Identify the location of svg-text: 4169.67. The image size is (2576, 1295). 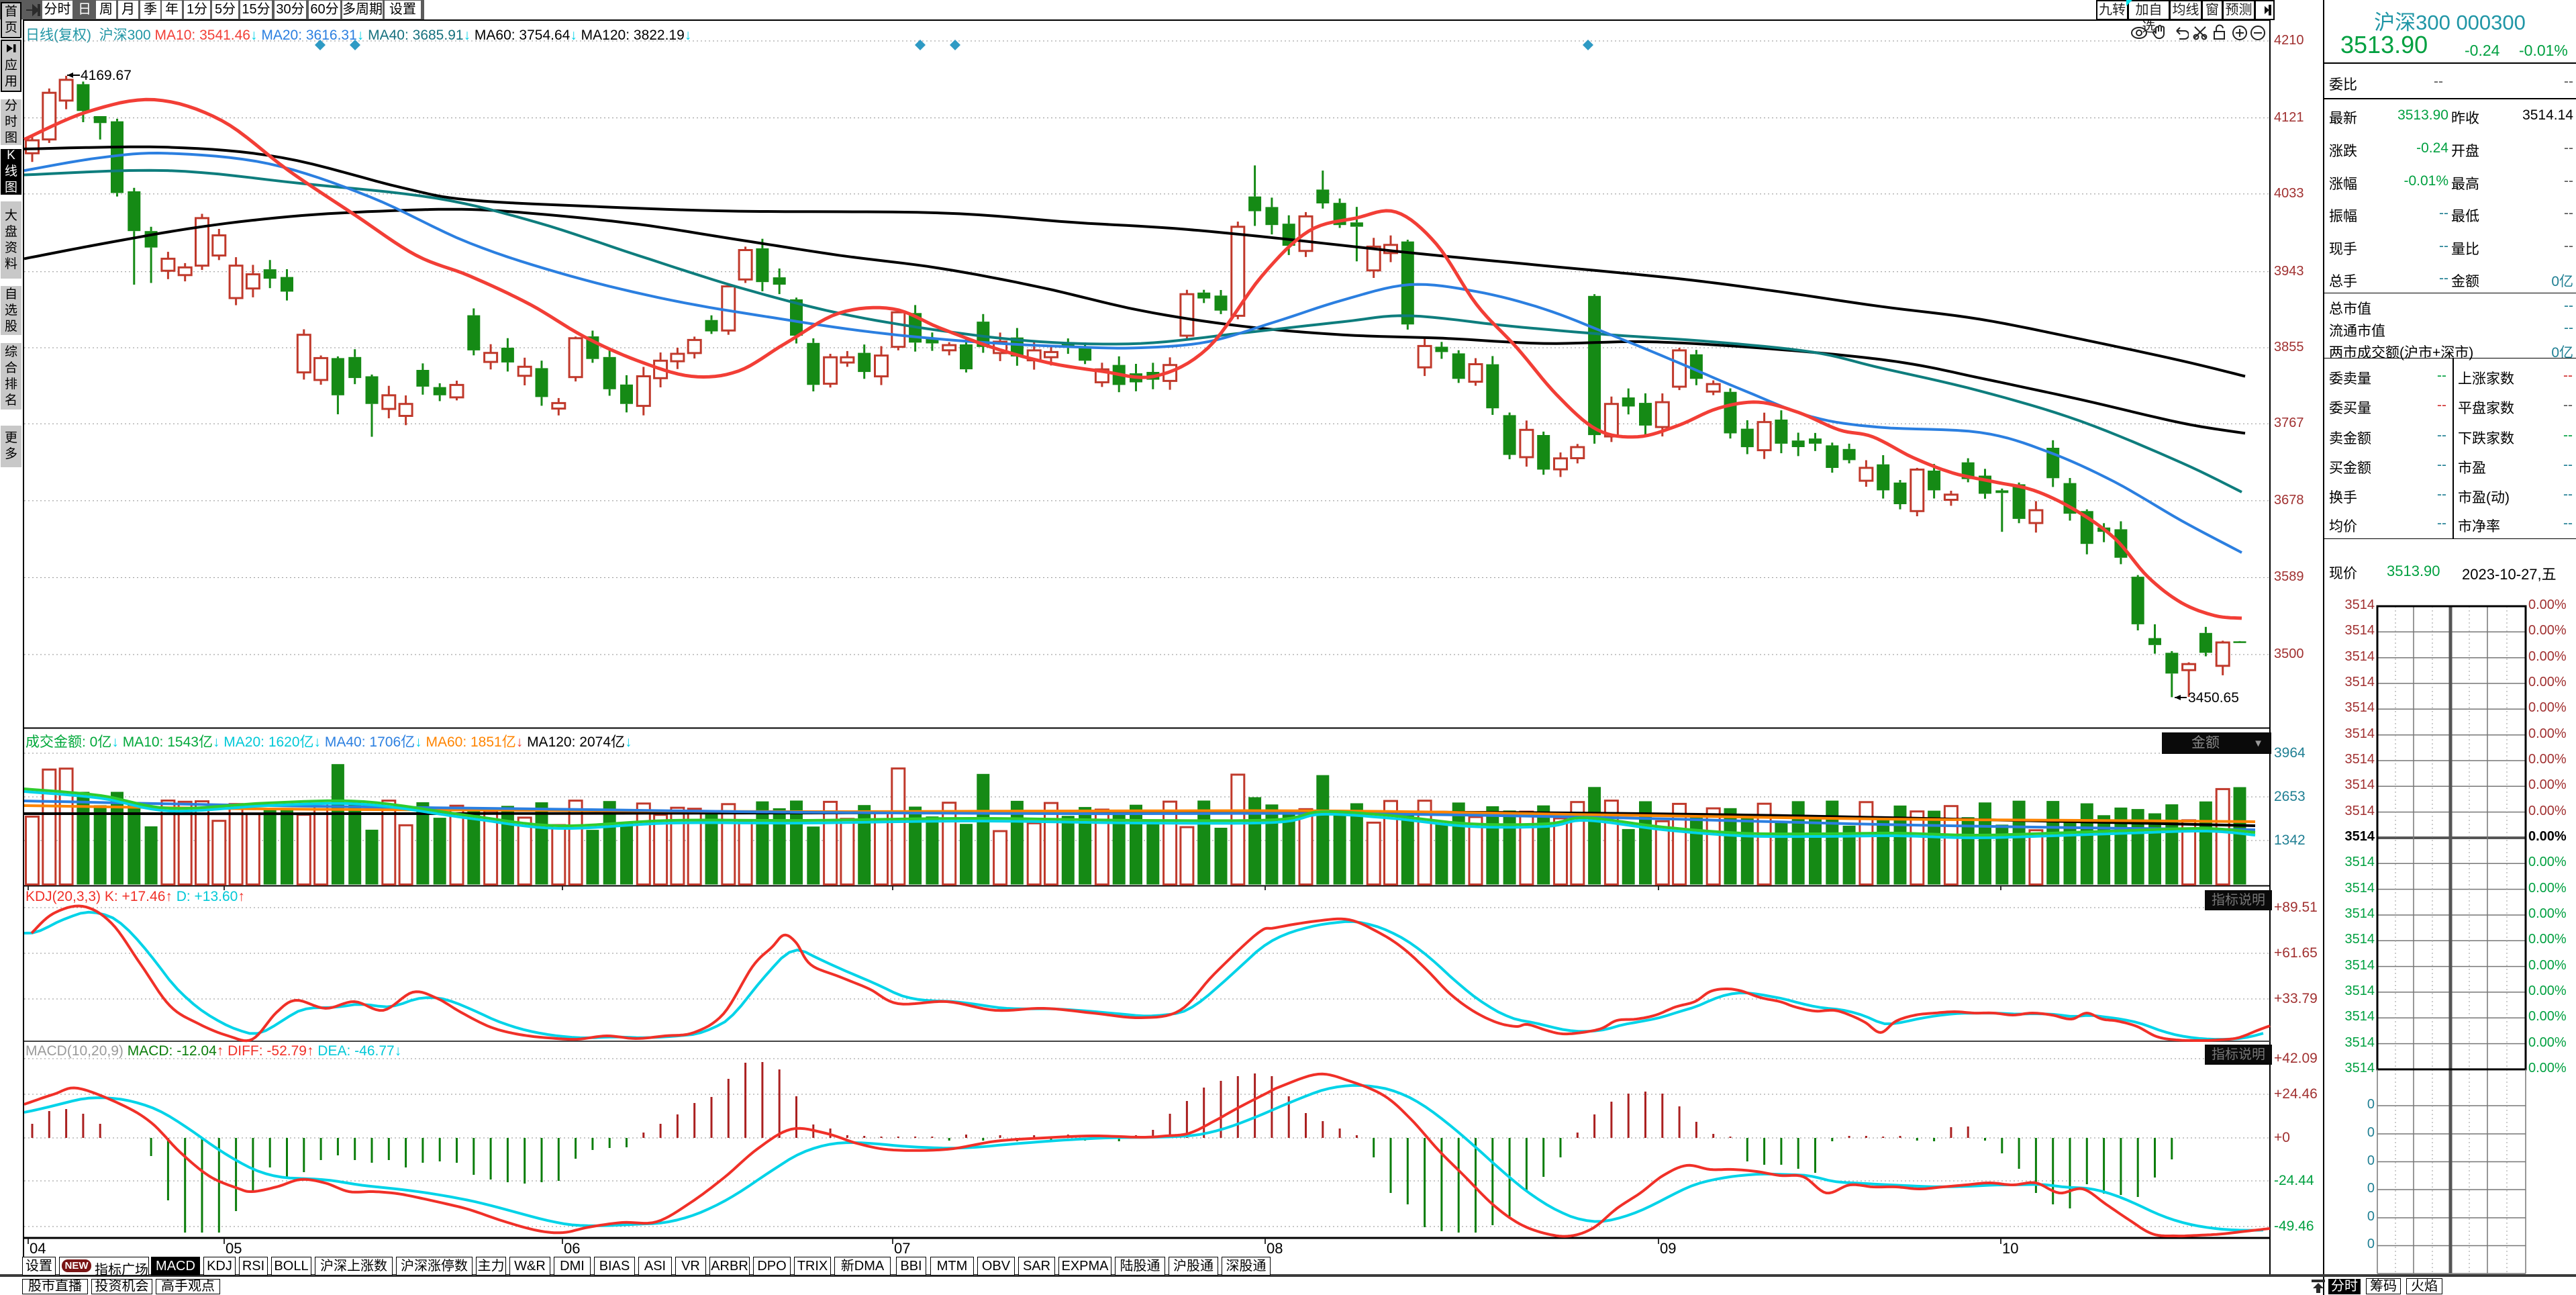
(106, 75).